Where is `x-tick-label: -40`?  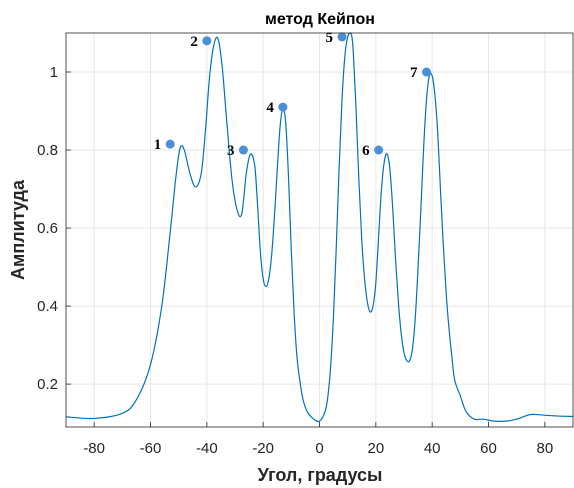 x-tick-label: -40 is located at coordinates (207, 448).